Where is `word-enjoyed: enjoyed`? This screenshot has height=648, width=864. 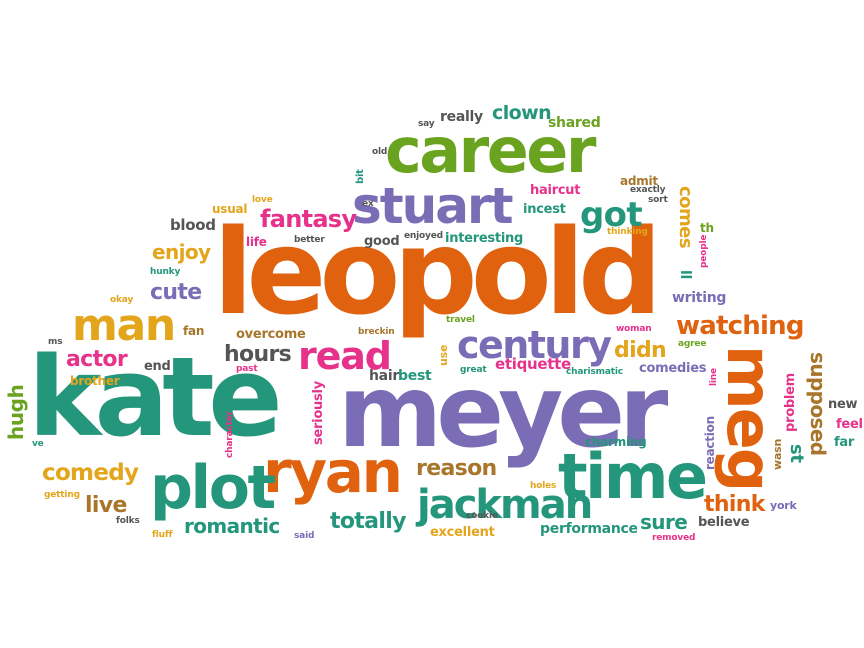
word-enjoyed: enjoyed is located at coordinates (423, 236).